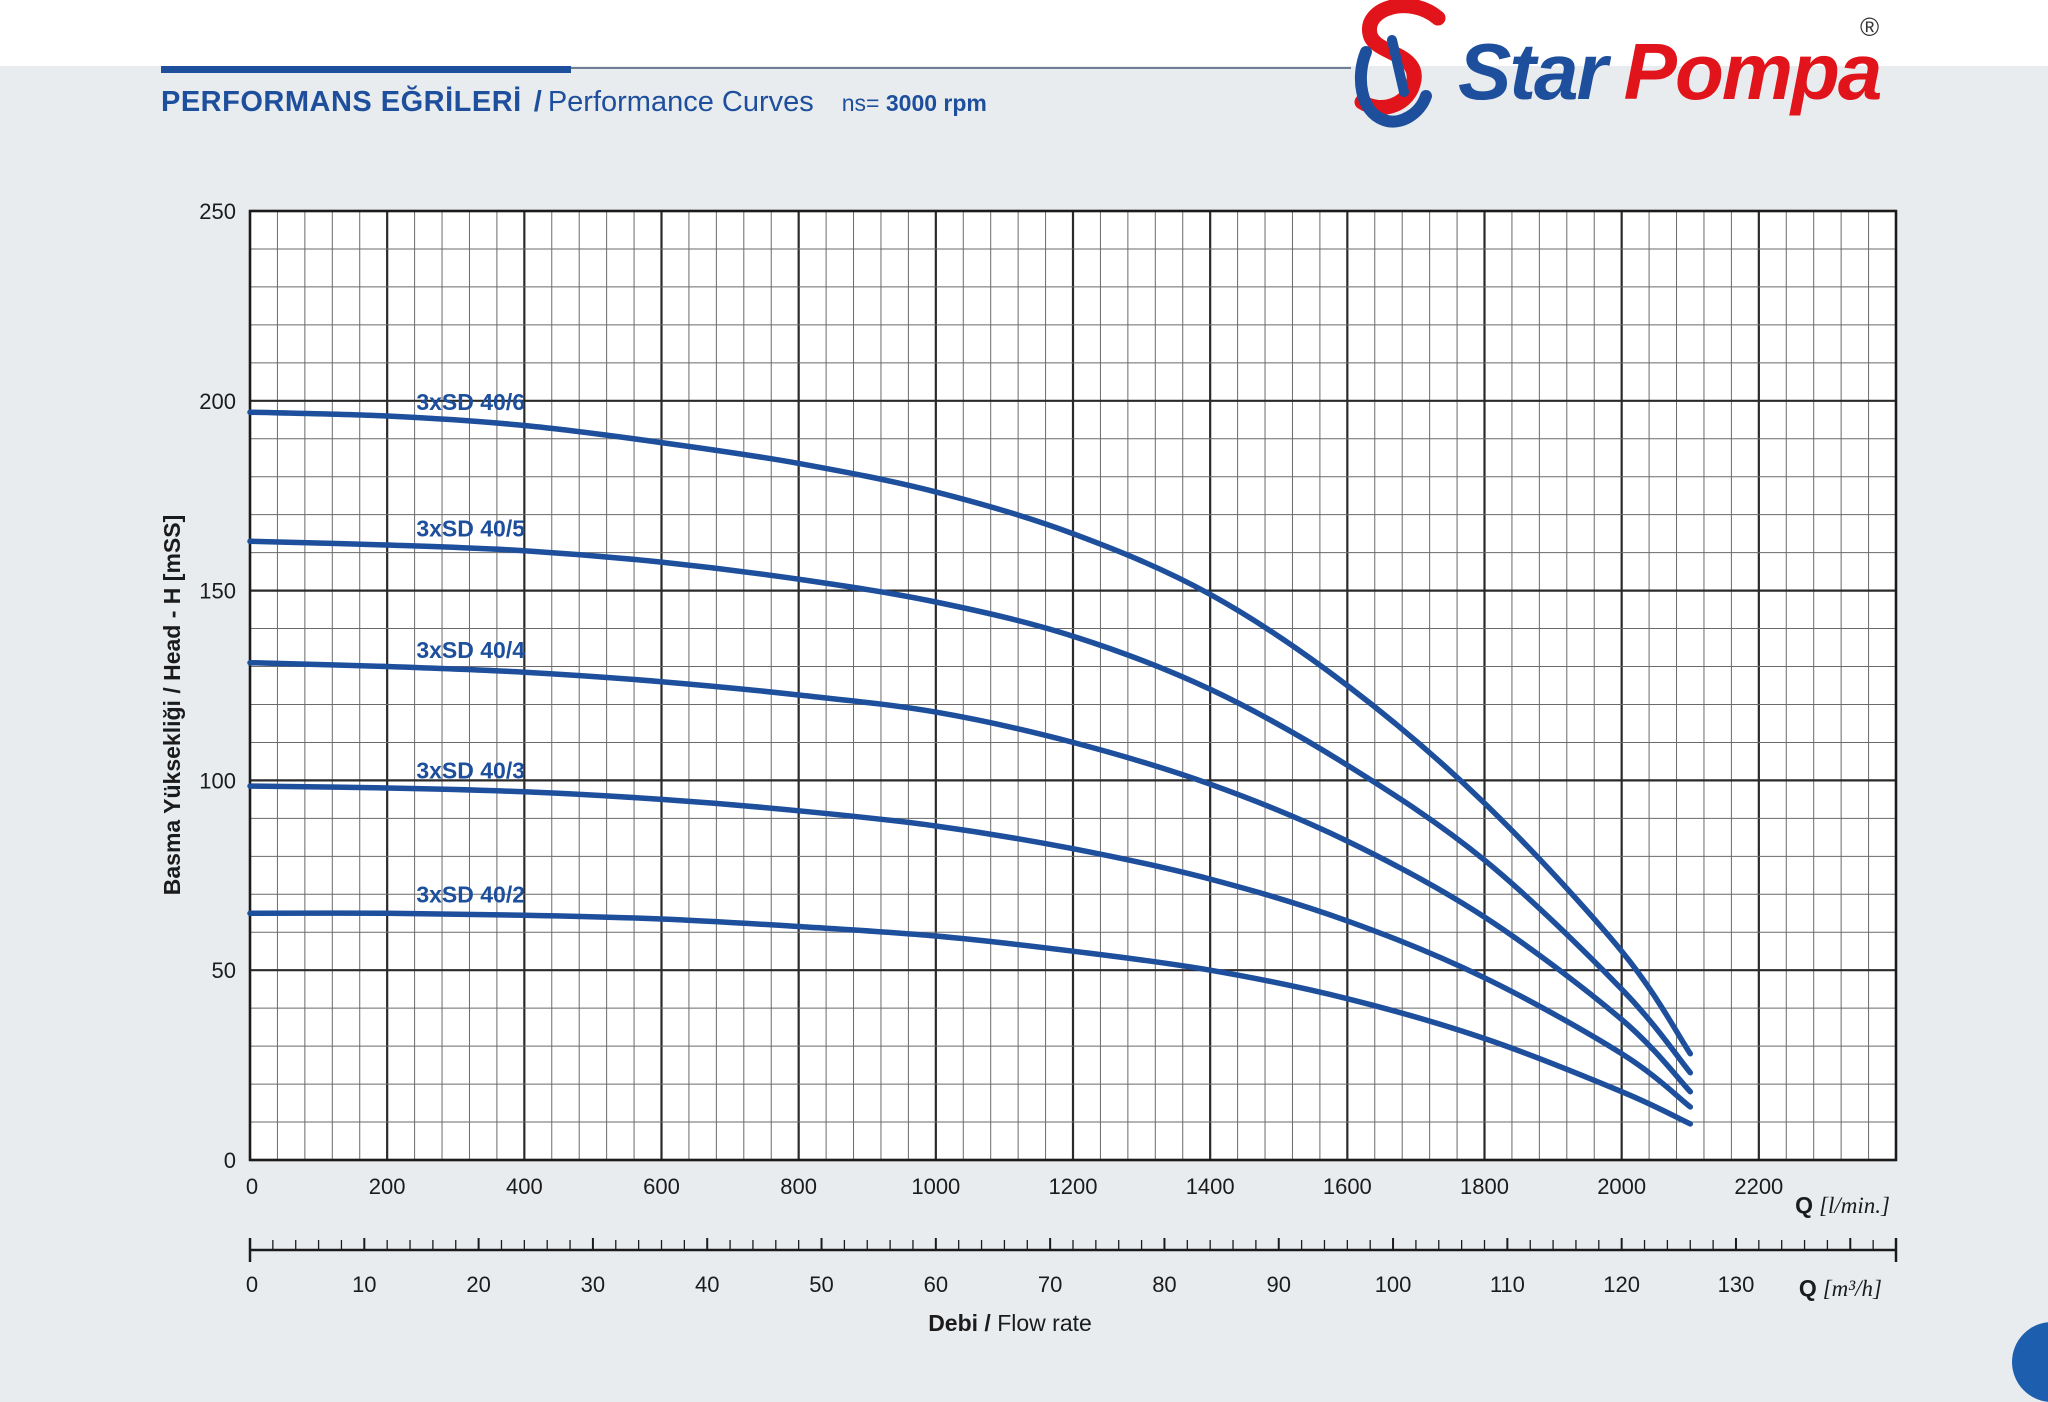 The width and height of the screenshot is (2048, 1402). I want to click on secondary-x-tick-label: 100, so click(1393, 1284).